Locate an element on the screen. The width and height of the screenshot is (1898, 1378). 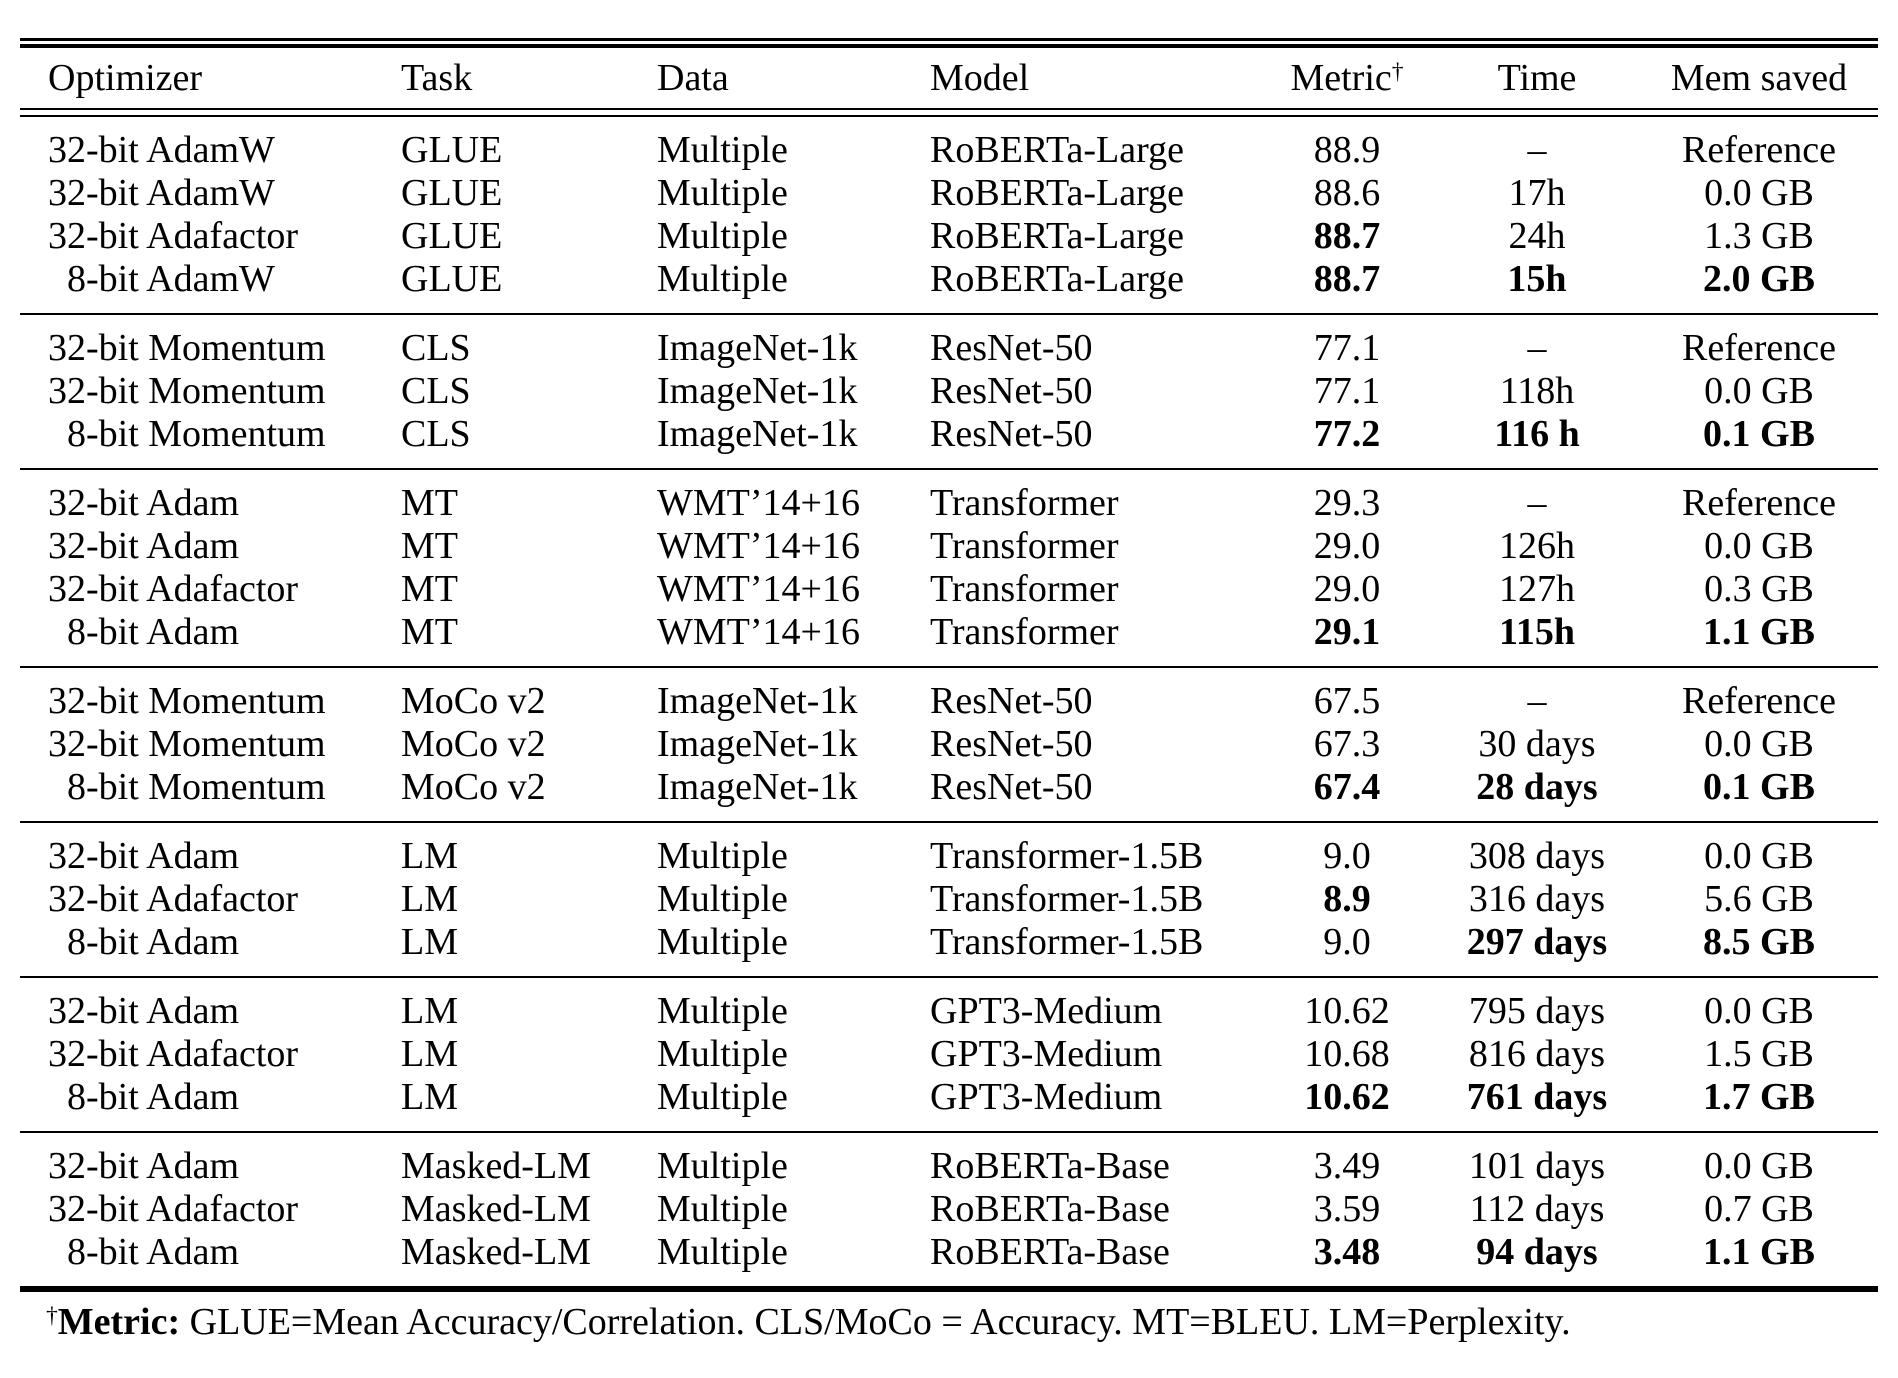
cell-metric: 10.62 is located at coordinates (1347, 1011).